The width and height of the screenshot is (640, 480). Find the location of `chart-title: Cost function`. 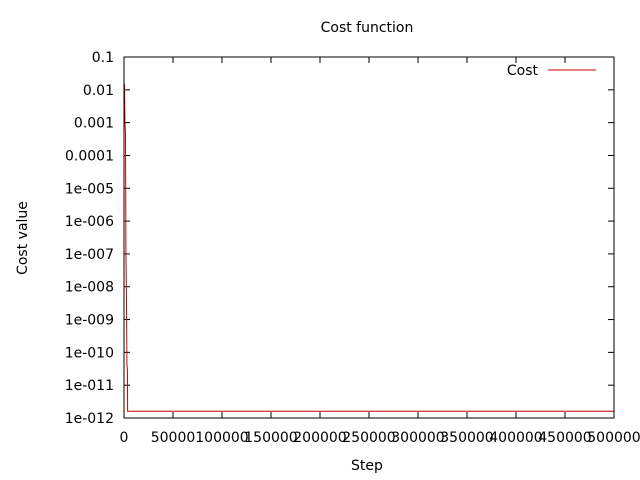

chart-title: Cost function is located at coordinates (367, 28).